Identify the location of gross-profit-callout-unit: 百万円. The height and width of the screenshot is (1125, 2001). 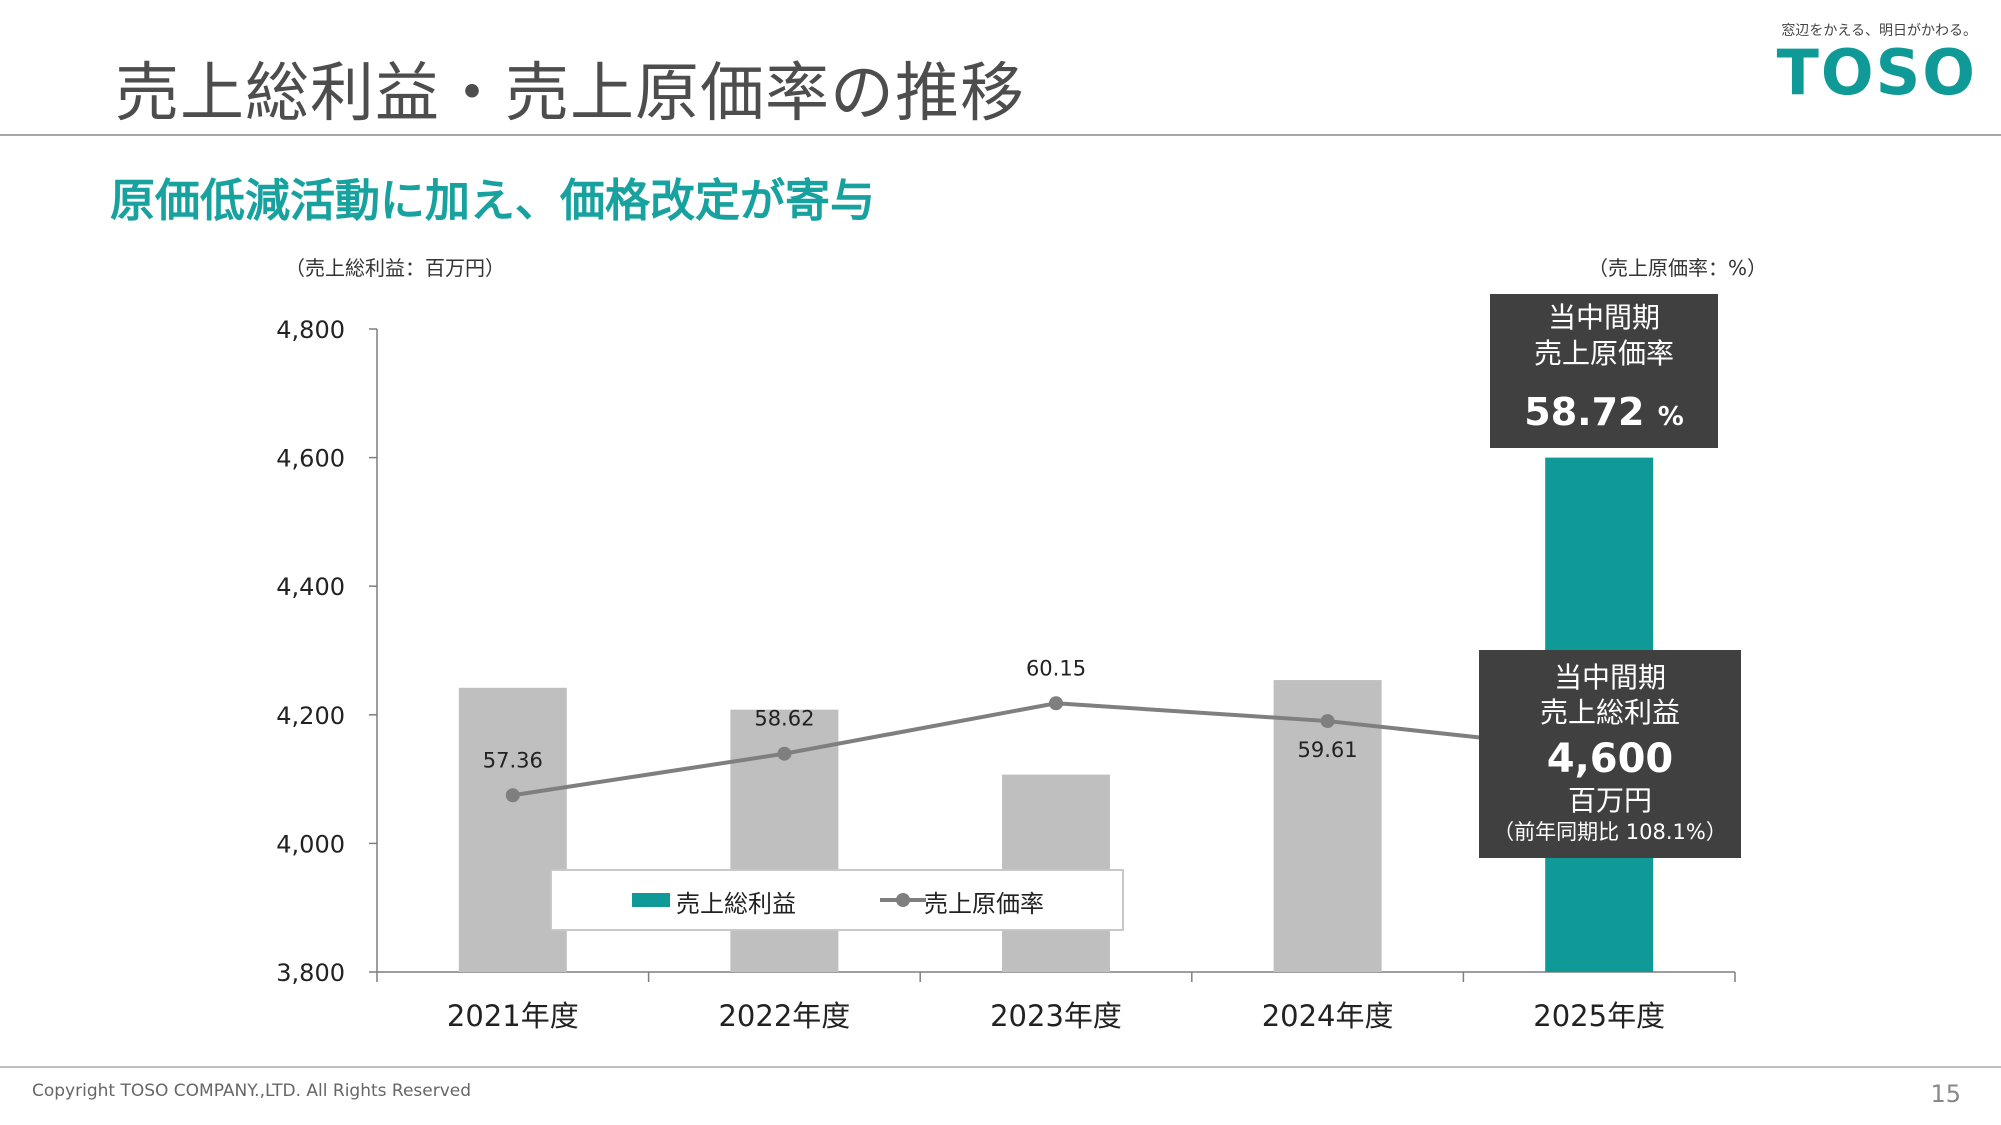
(1609, 800).